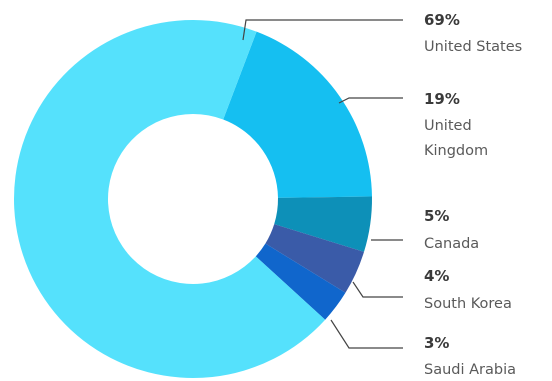  I want to click on leader-line-united-states, so click(322, 30).